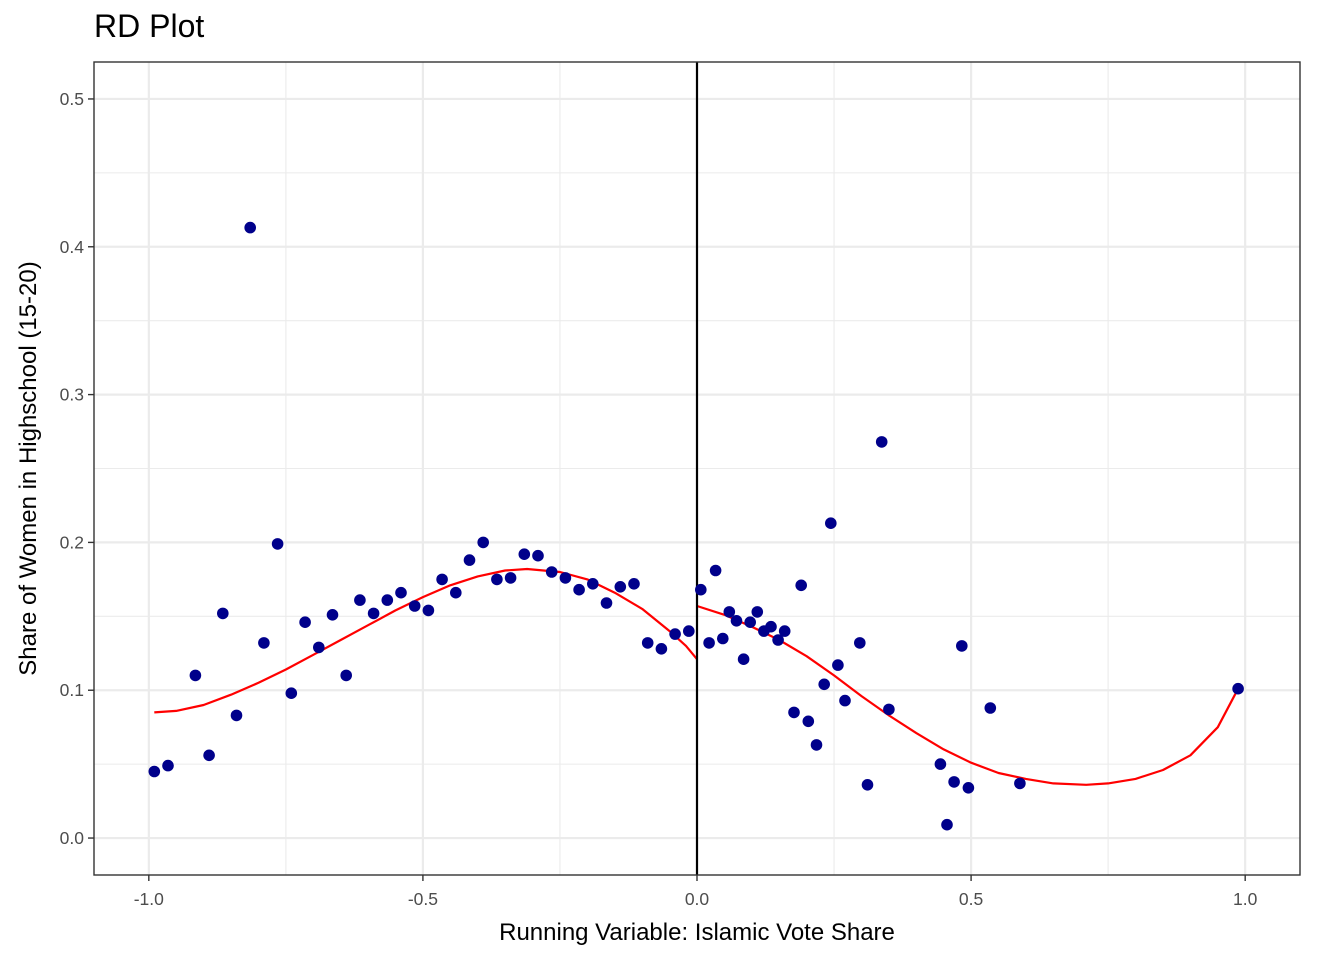 The image size is (1344, 960). I want to click on fit-curve-right, so click(968, 695).